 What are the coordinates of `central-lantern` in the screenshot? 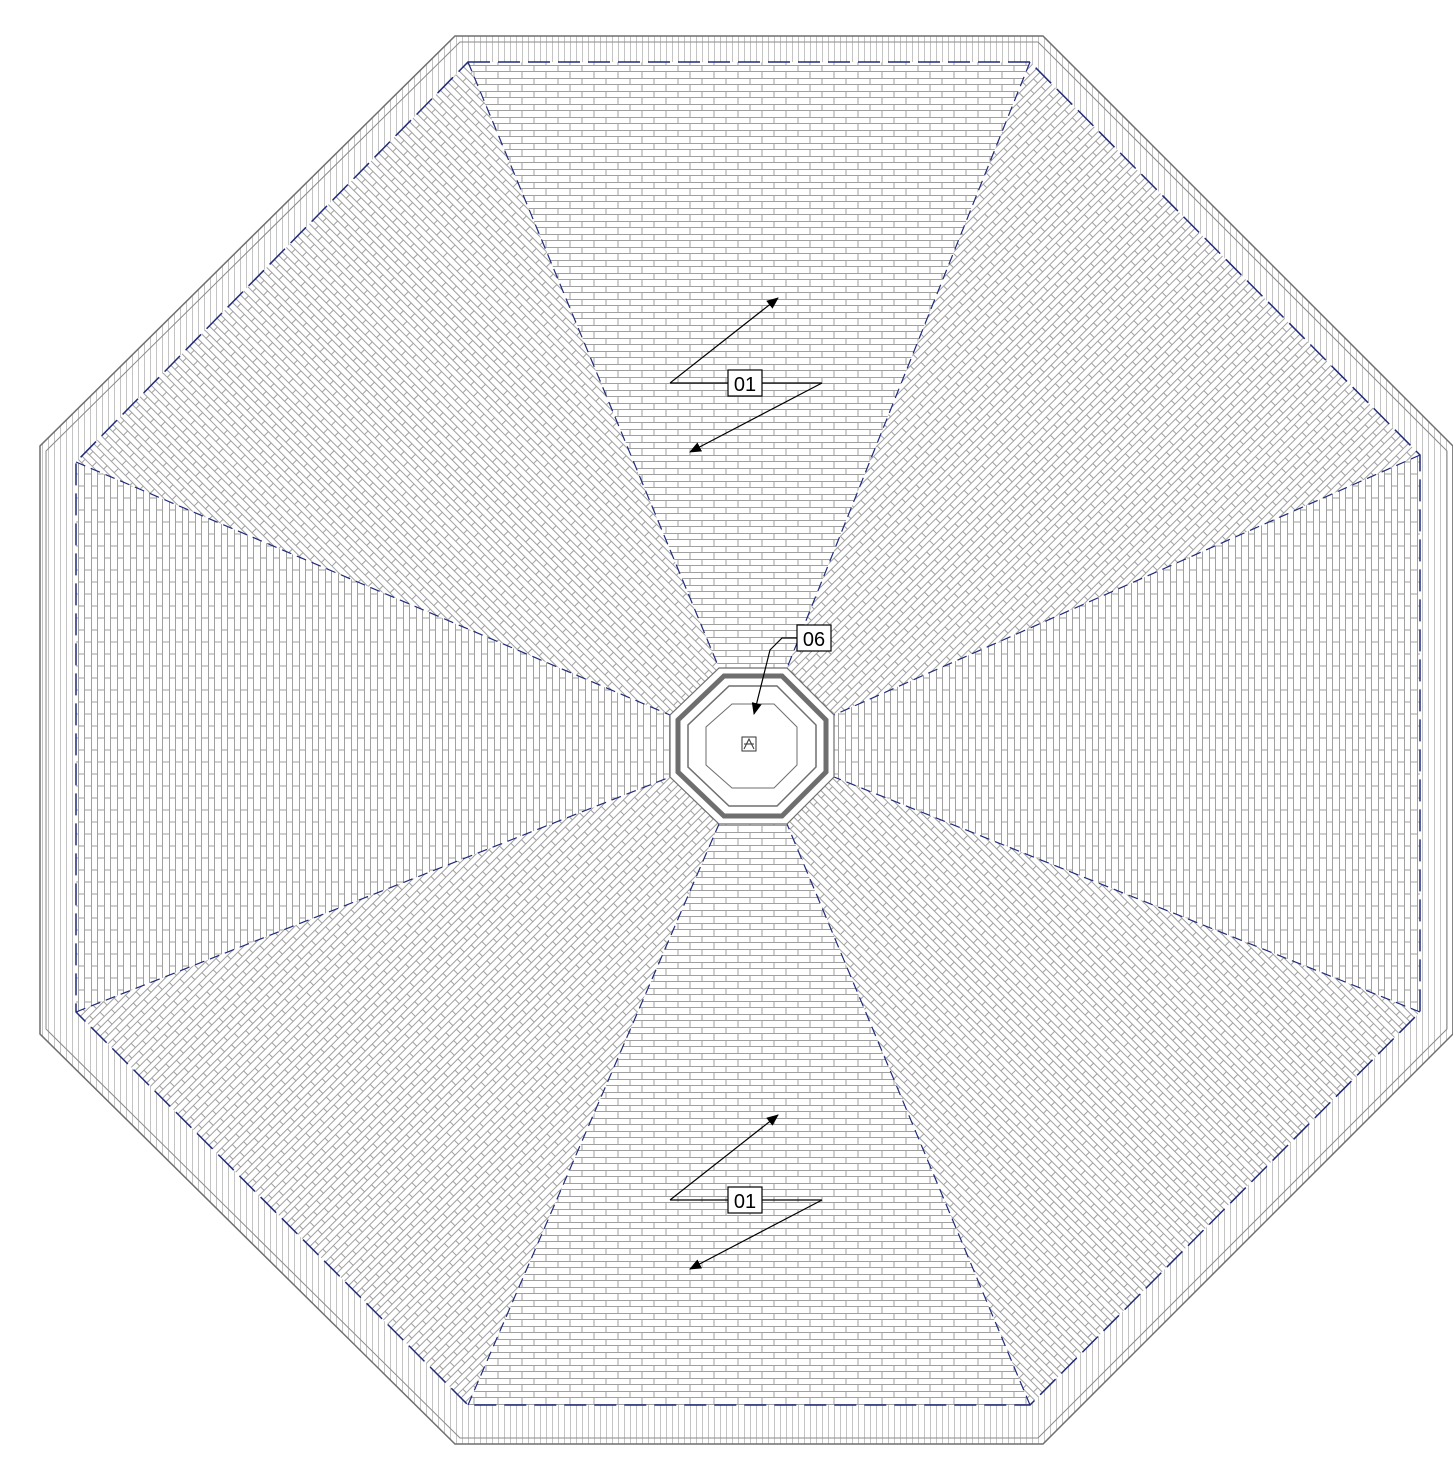 It's located at (752, 746).